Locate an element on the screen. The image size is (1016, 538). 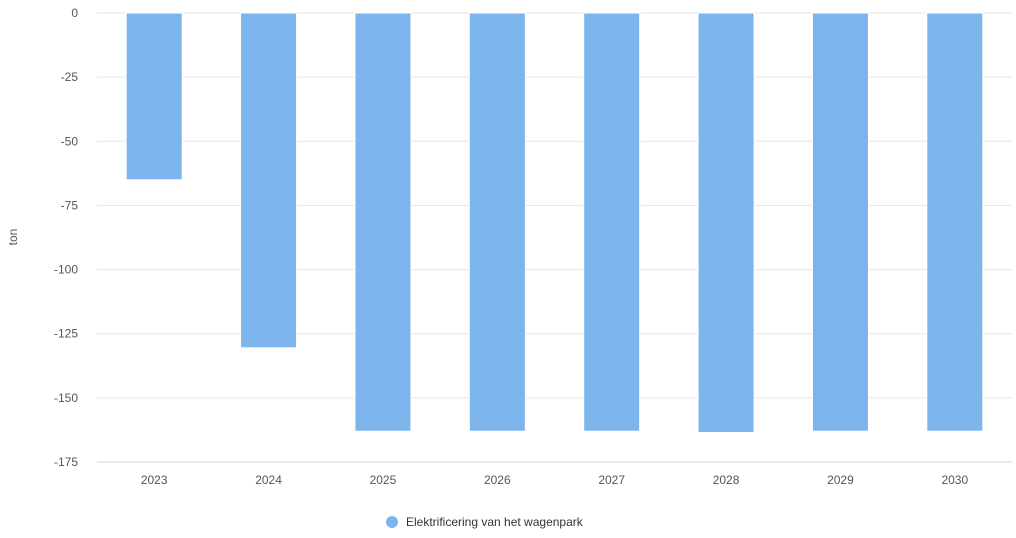
legend-label: Elektrificering van het wagenpark is located at coordinates (495, 522).